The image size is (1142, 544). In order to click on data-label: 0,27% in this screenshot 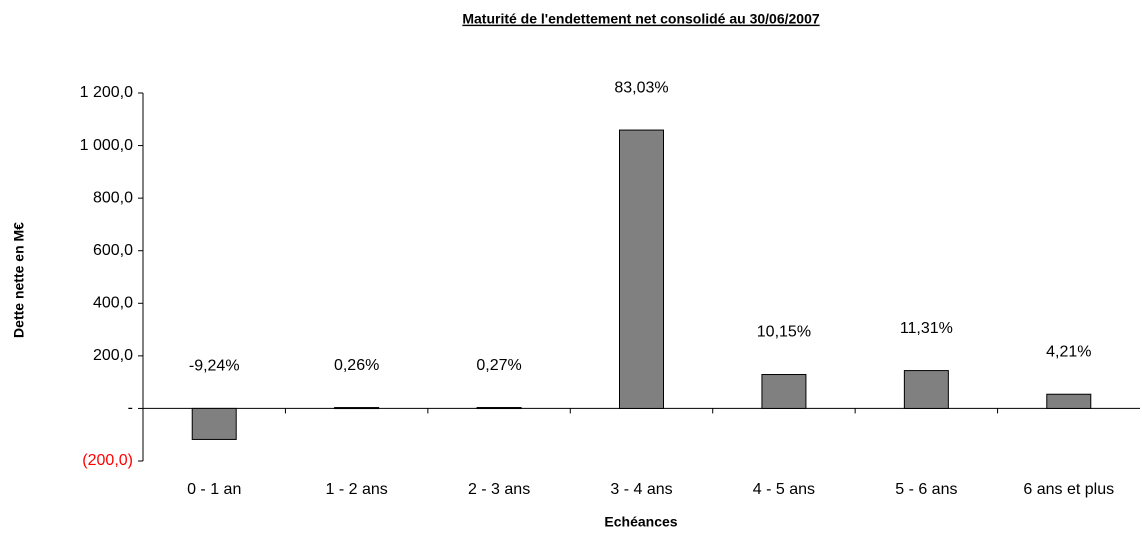, I will do `click(498, 365)`.